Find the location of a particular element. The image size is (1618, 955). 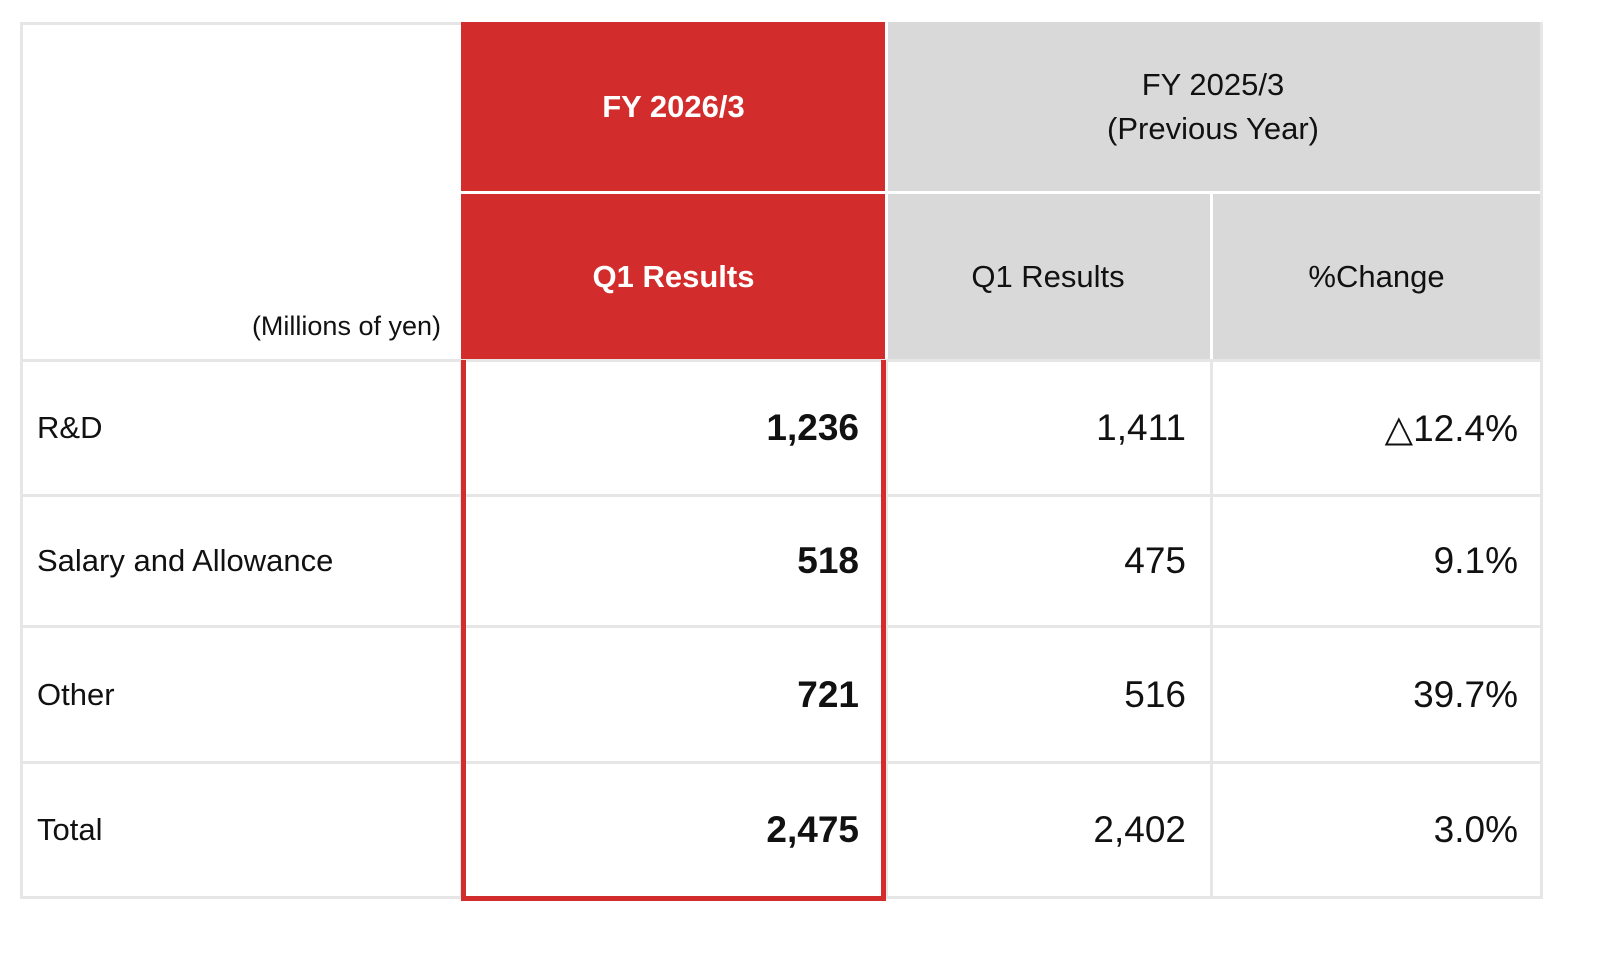

unit-label: (Millions of yen) is located at coordinates (346, 326).